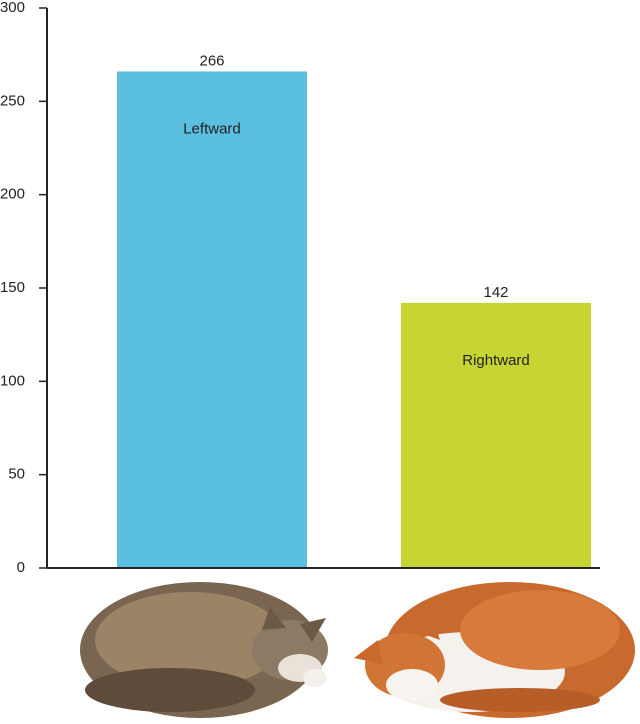  What do you see at coordinates (12, 380) in the screenshot?
I see `y-tick-label: 100` at bounding box center [12, 380].